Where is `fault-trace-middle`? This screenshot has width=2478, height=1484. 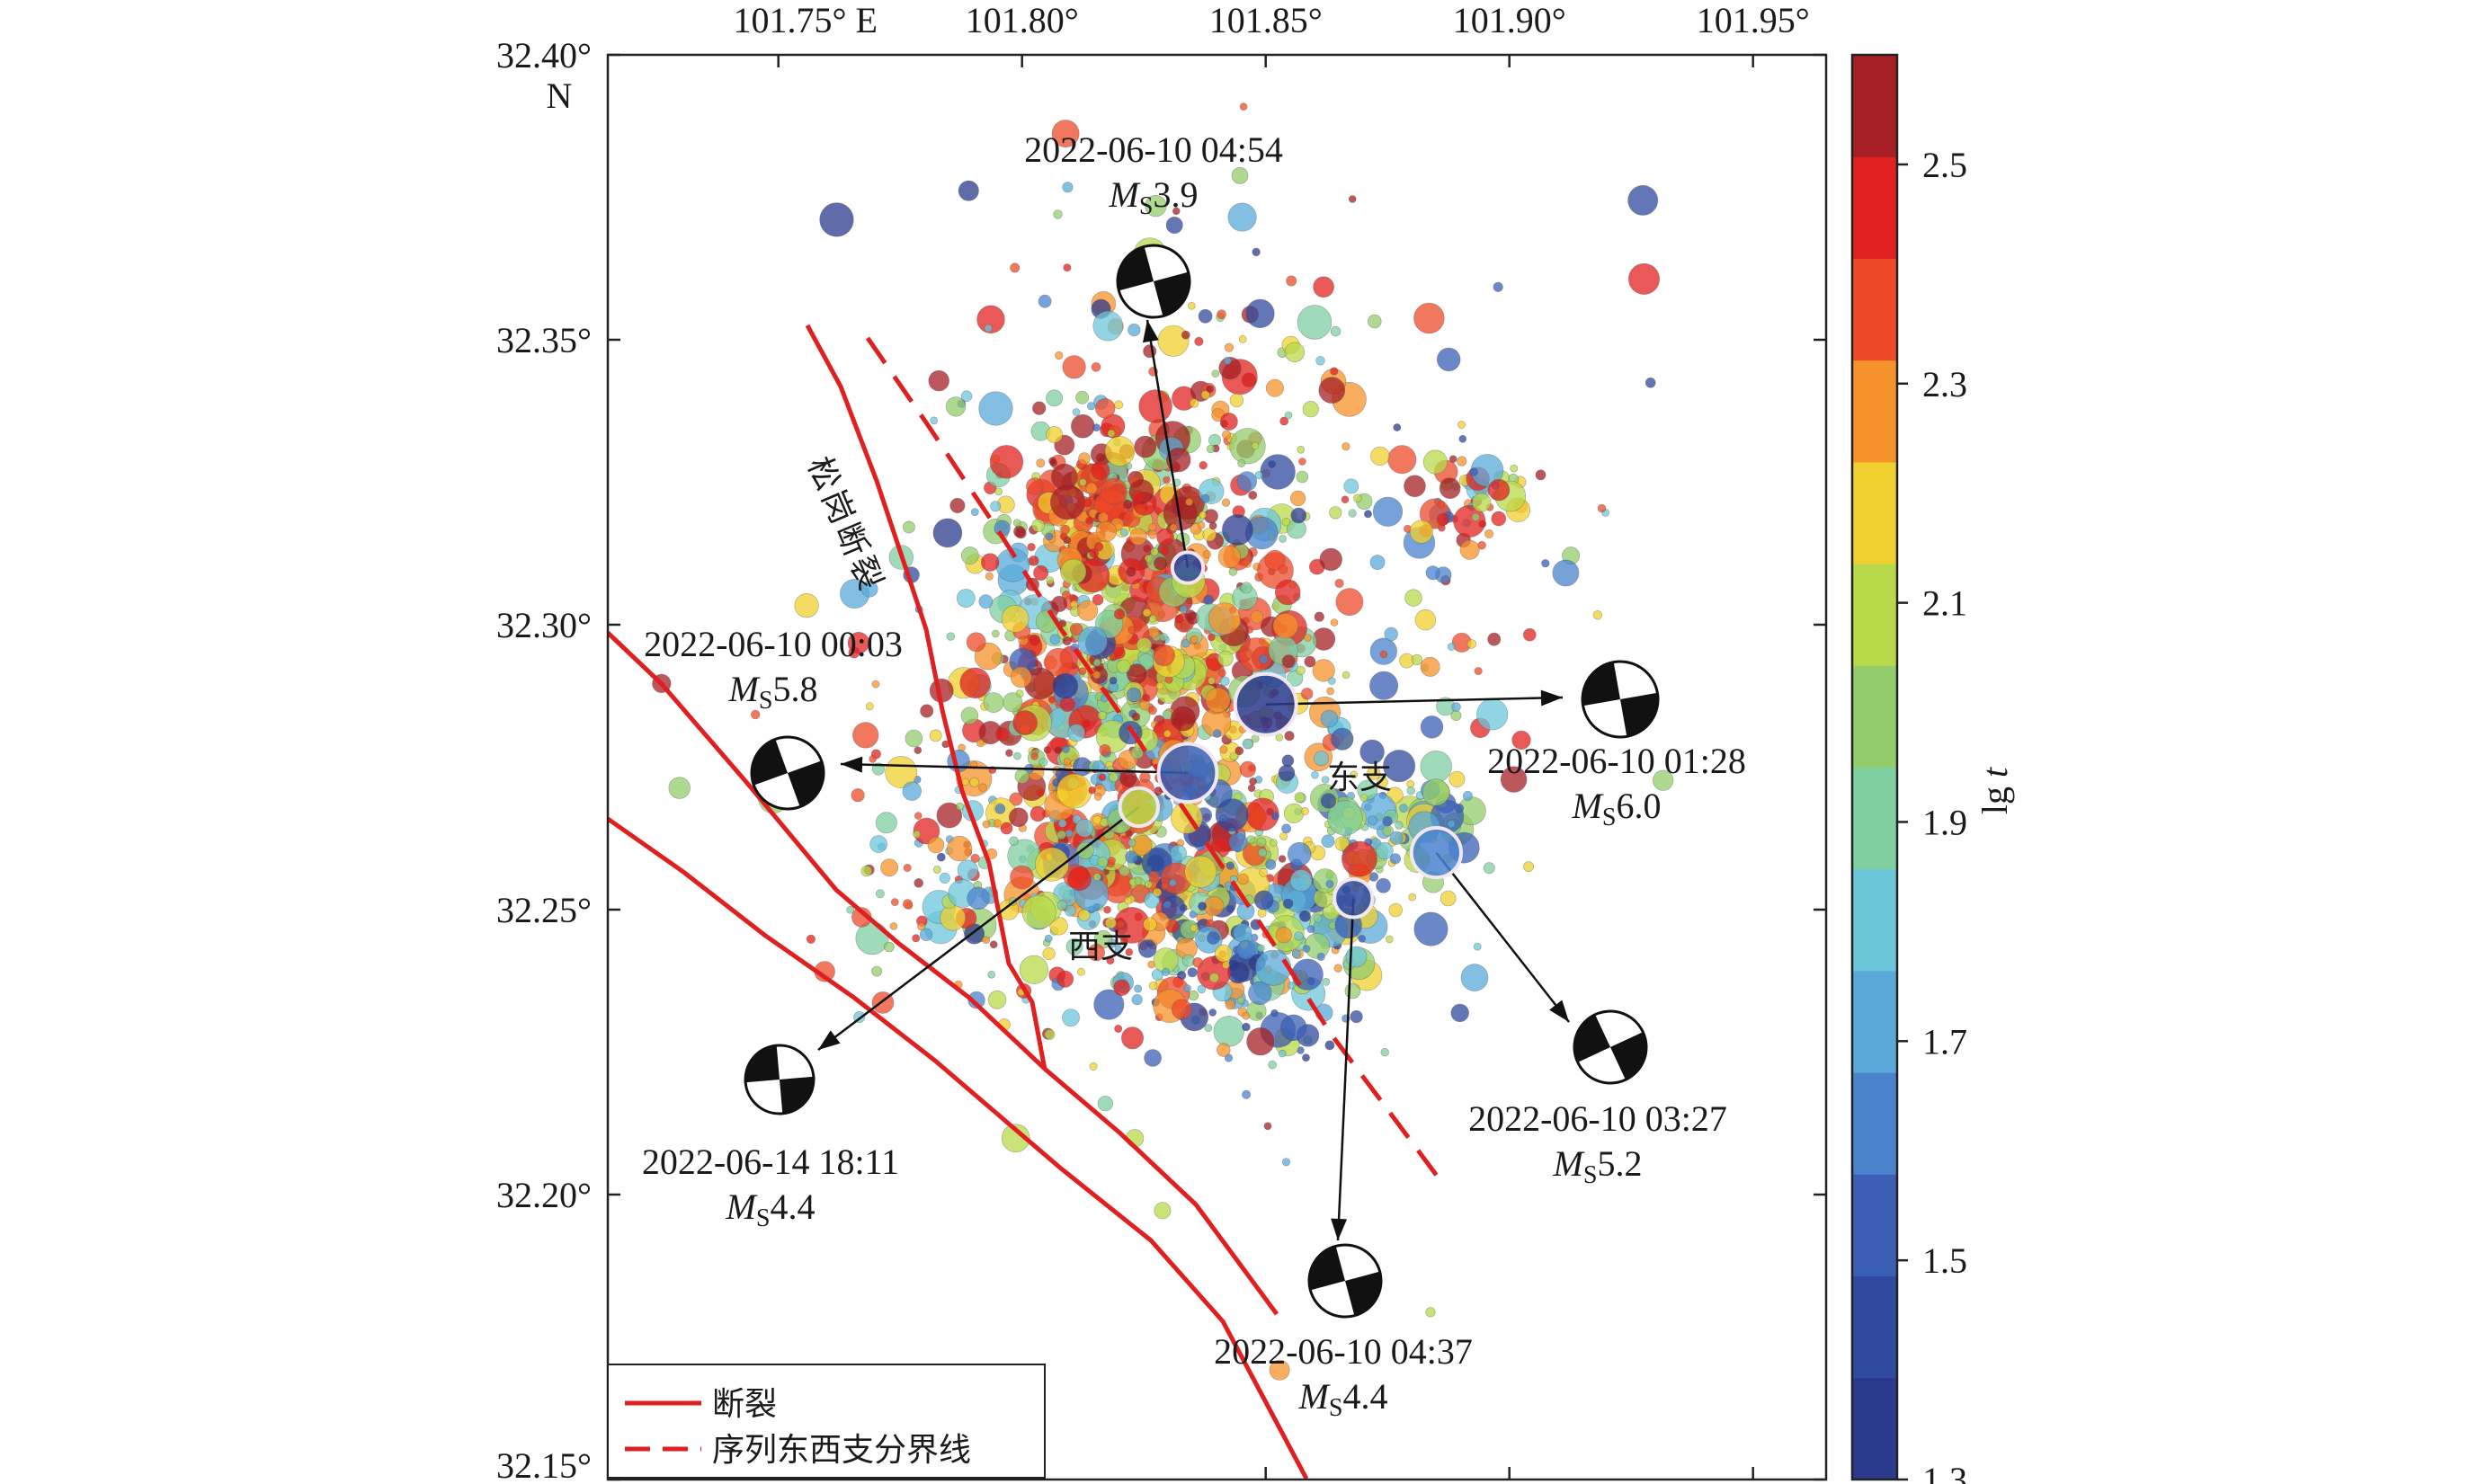
fault-trace-middle is located at coordinates (944, 973).